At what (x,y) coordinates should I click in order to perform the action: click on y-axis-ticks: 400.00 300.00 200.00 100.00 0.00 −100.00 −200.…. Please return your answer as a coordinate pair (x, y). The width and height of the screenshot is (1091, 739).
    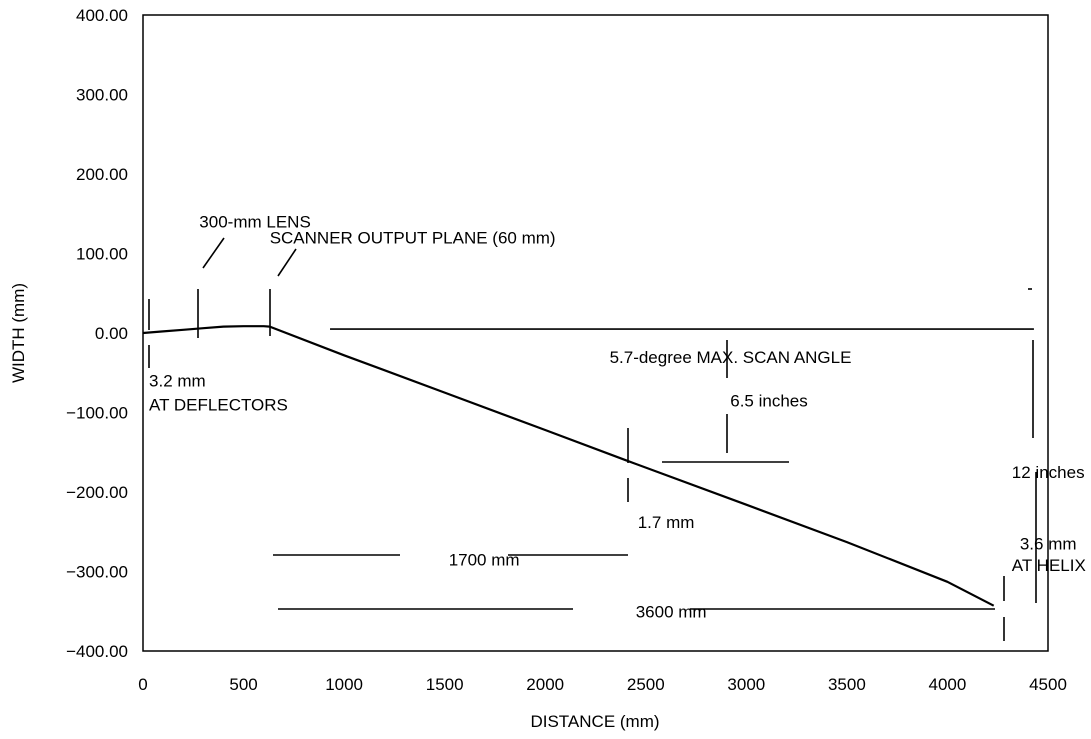
    Looking at the image, I should click on (97, 333).